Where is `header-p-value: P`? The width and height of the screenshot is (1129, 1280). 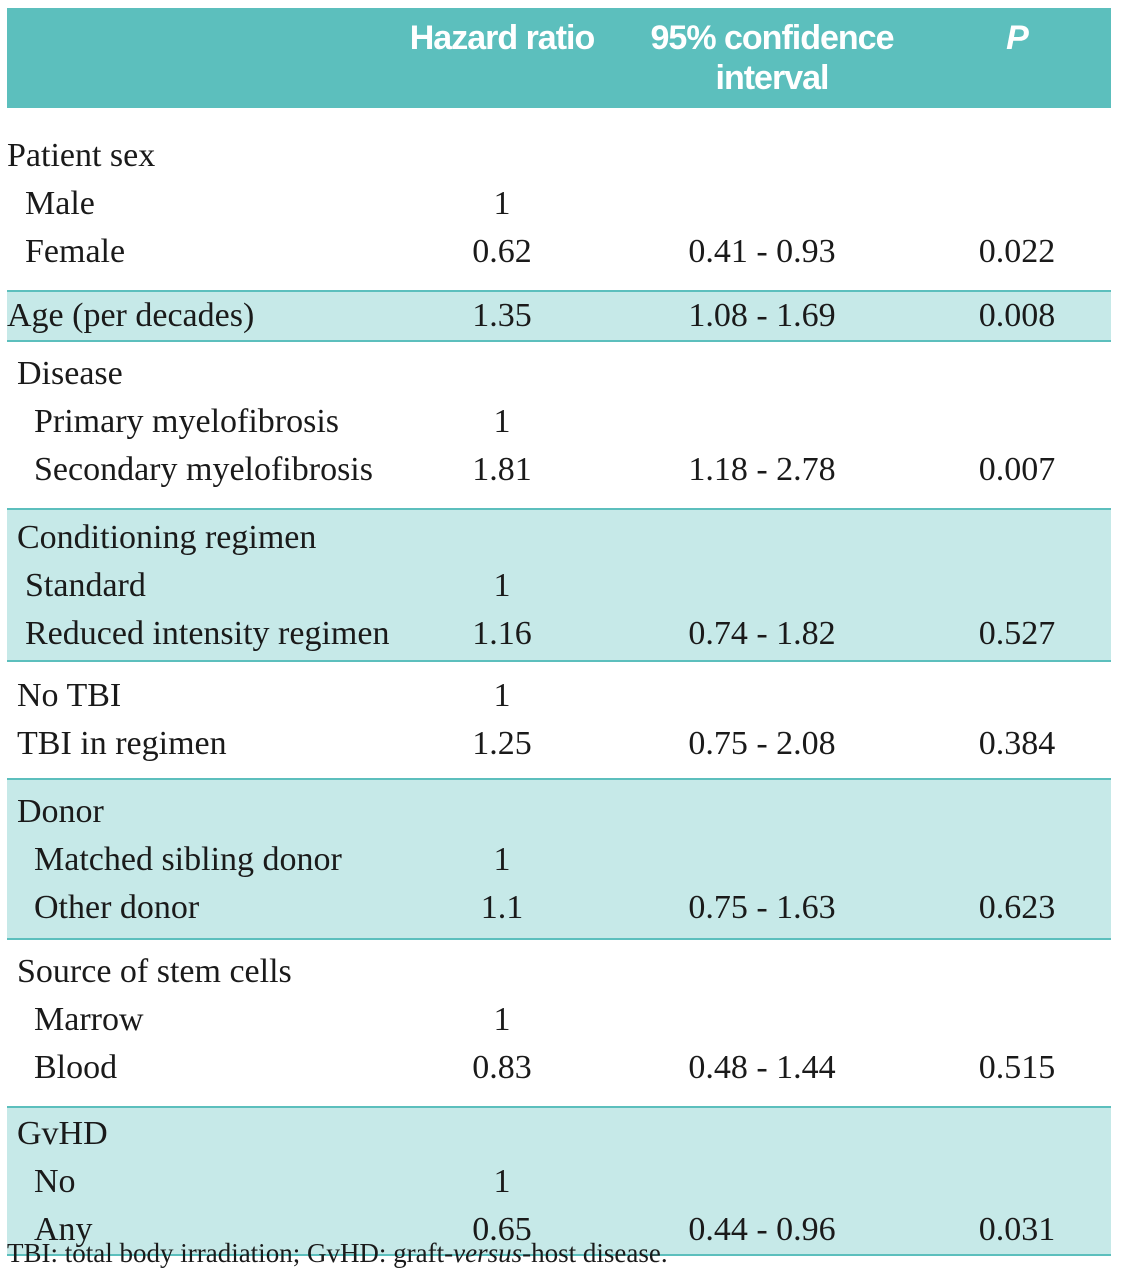
header-p-value: P is located at coordinates (1017, 38).